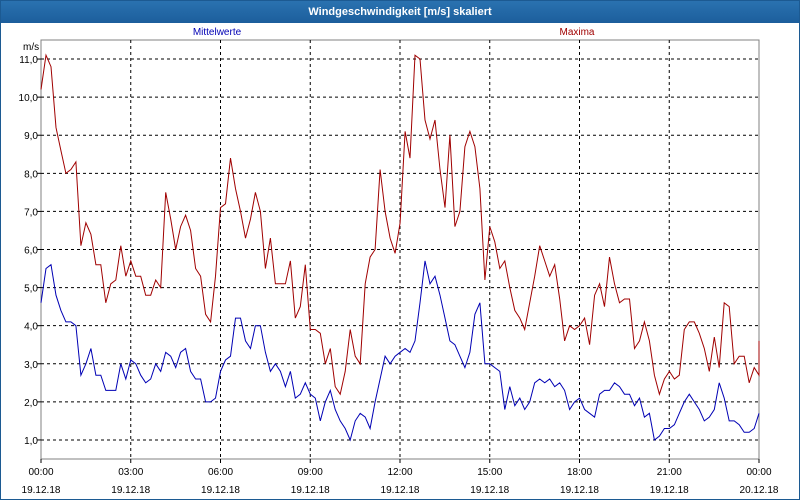 This screenshot has height=500, width=800. Describe the element at coordinates (31, 365) in the screenshot. I see `y-tick-label: 3,0` at that location.